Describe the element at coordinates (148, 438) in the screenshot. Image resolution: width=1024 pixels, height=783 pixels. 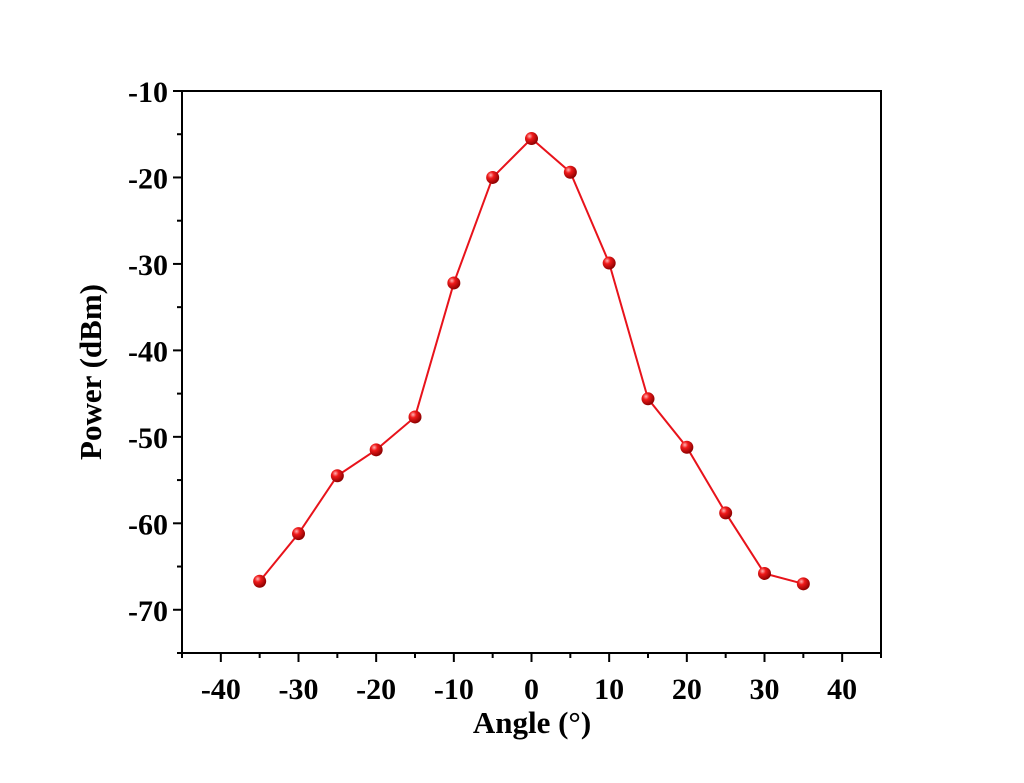
I see `y-tick-label: -50` at that location.